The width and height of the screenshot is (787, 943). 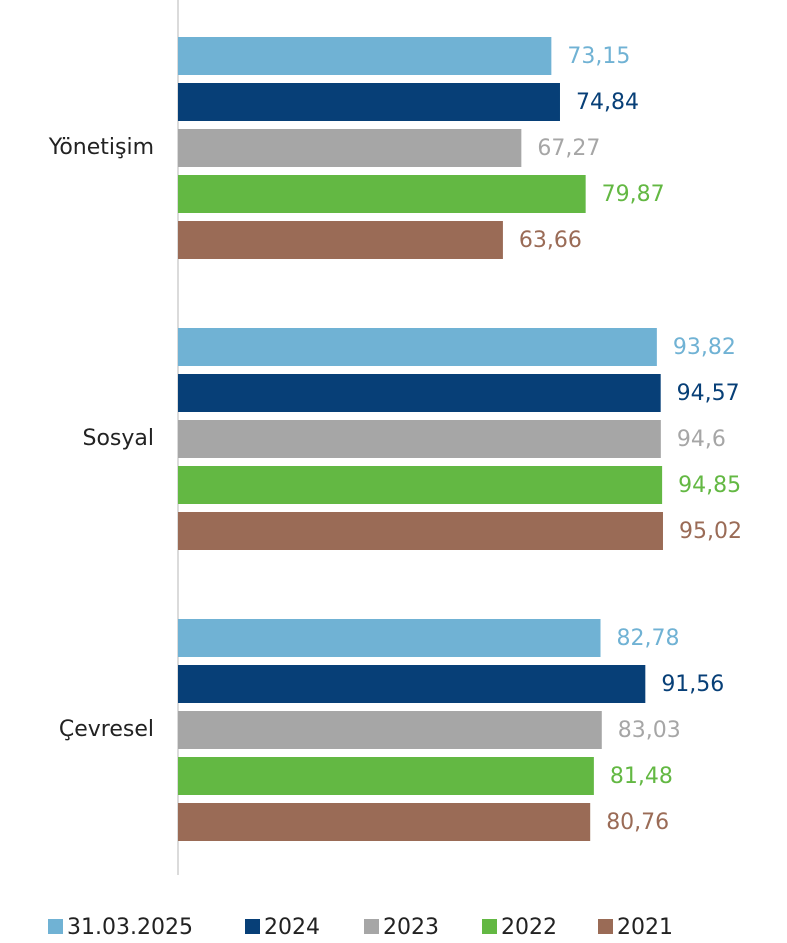 I want to click on value-label: 79,87, so click(x=633, y=194).